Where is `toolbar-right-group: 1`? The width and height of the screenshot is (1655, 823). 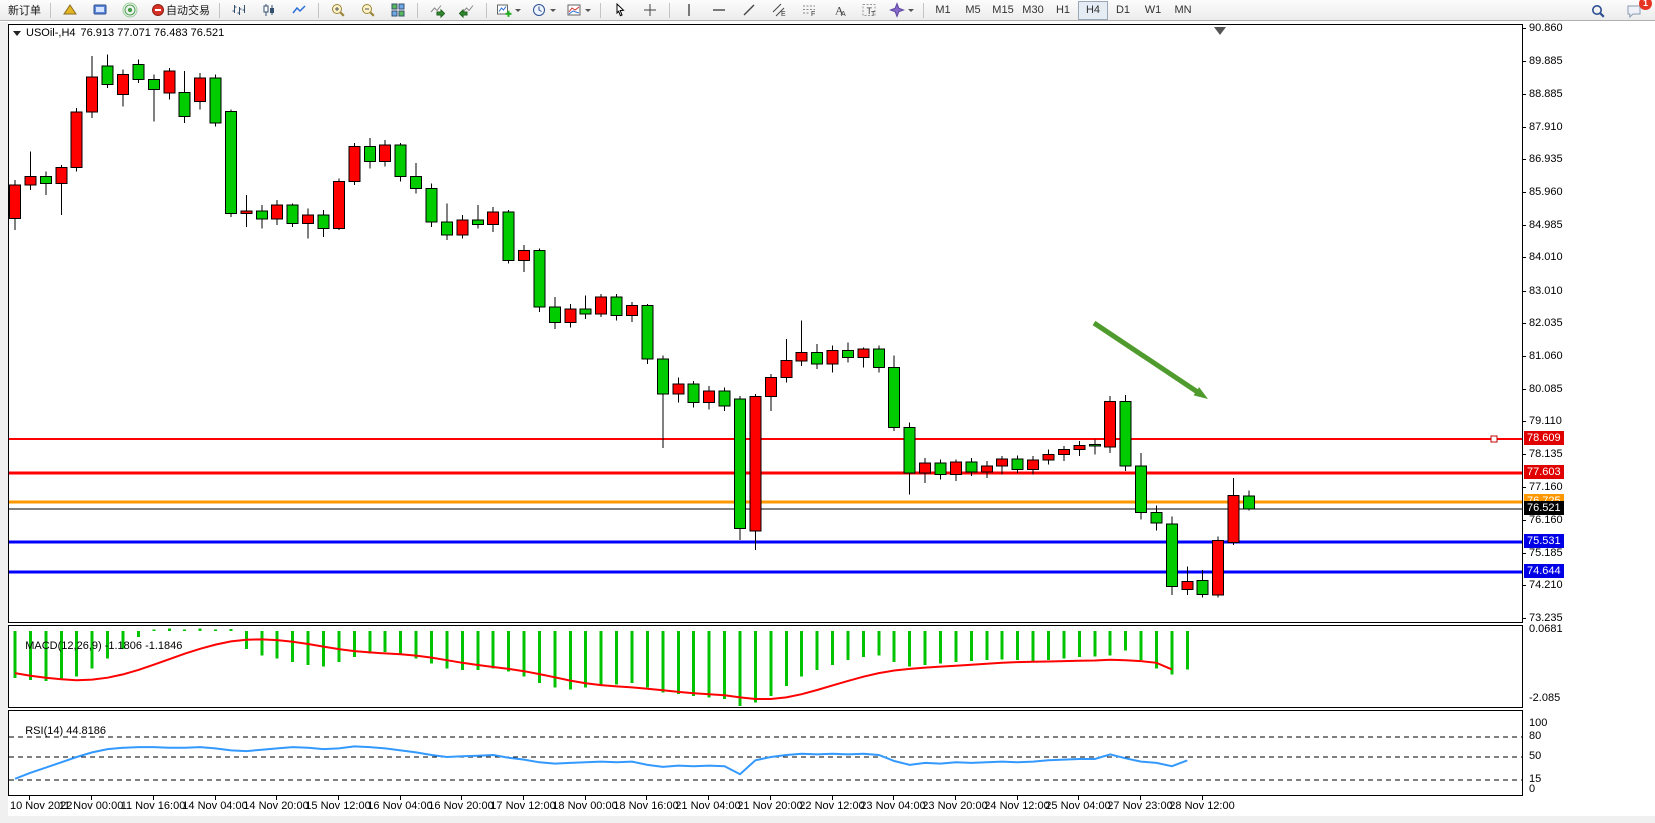 toolbar-right-group: 1 is located at coordinates (1617, 10).